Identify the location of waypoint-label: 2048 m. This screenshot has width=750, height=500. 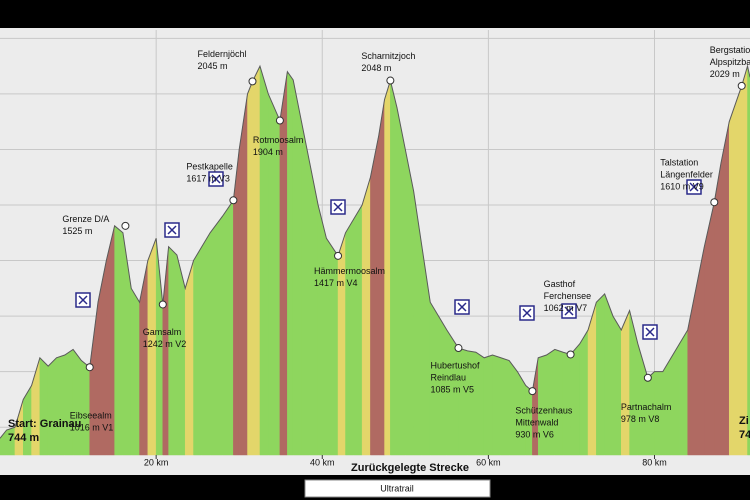
(376, 68).